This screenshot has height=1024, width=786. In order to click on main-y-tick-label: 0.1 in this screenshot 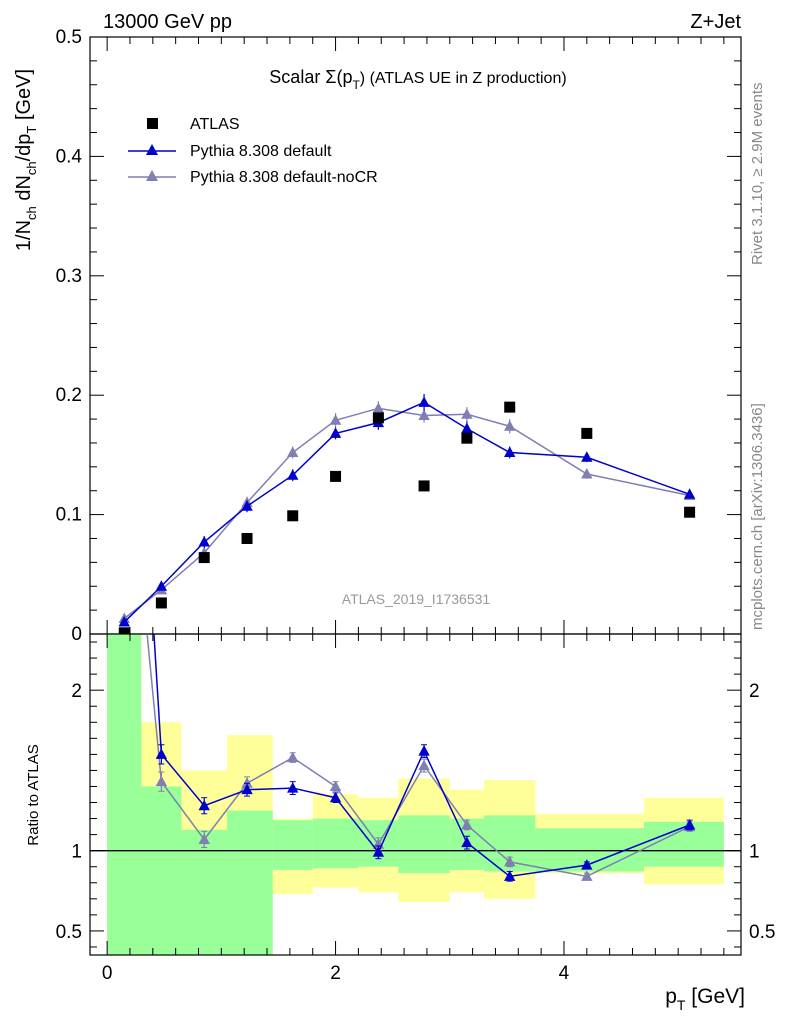, I will do `click(69, 515)`.